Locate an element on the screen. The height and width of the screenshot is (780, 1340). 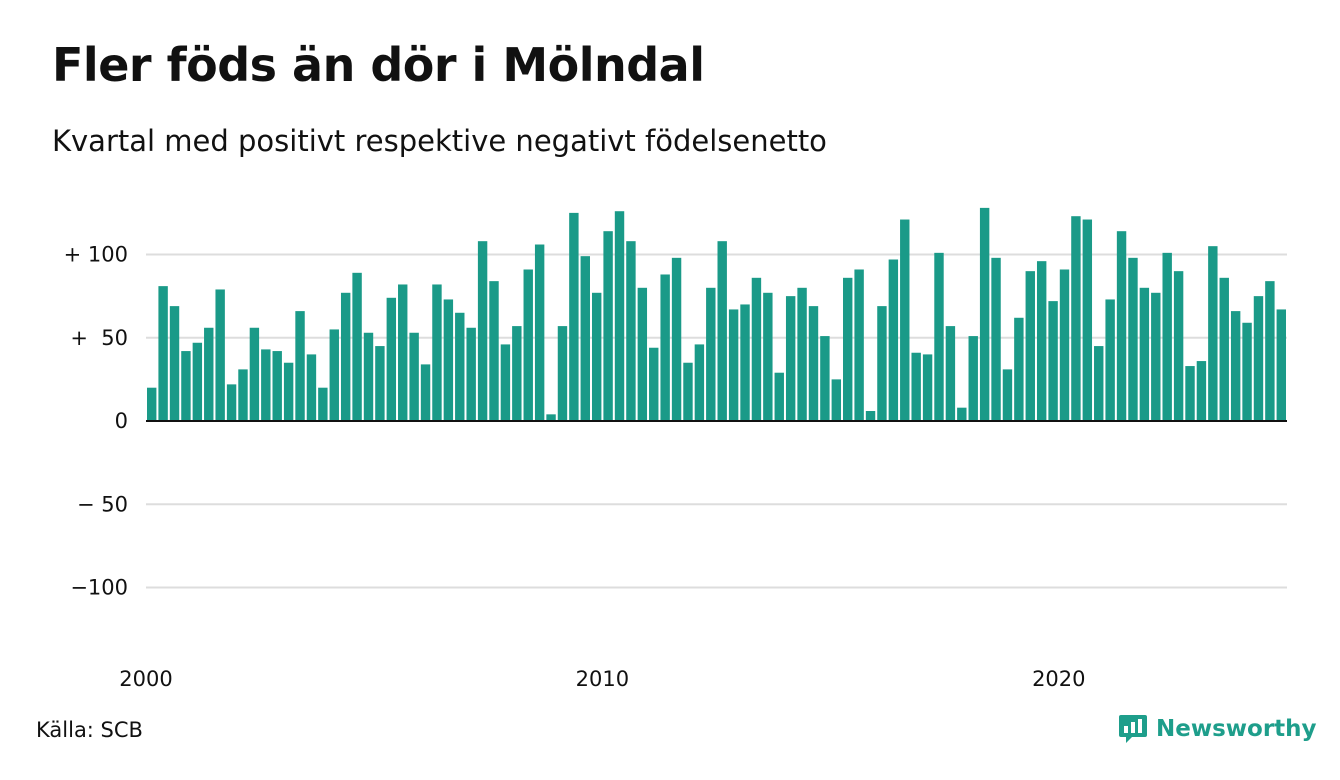
y-tick-label: − 50 is located at coordinates (102, 504).